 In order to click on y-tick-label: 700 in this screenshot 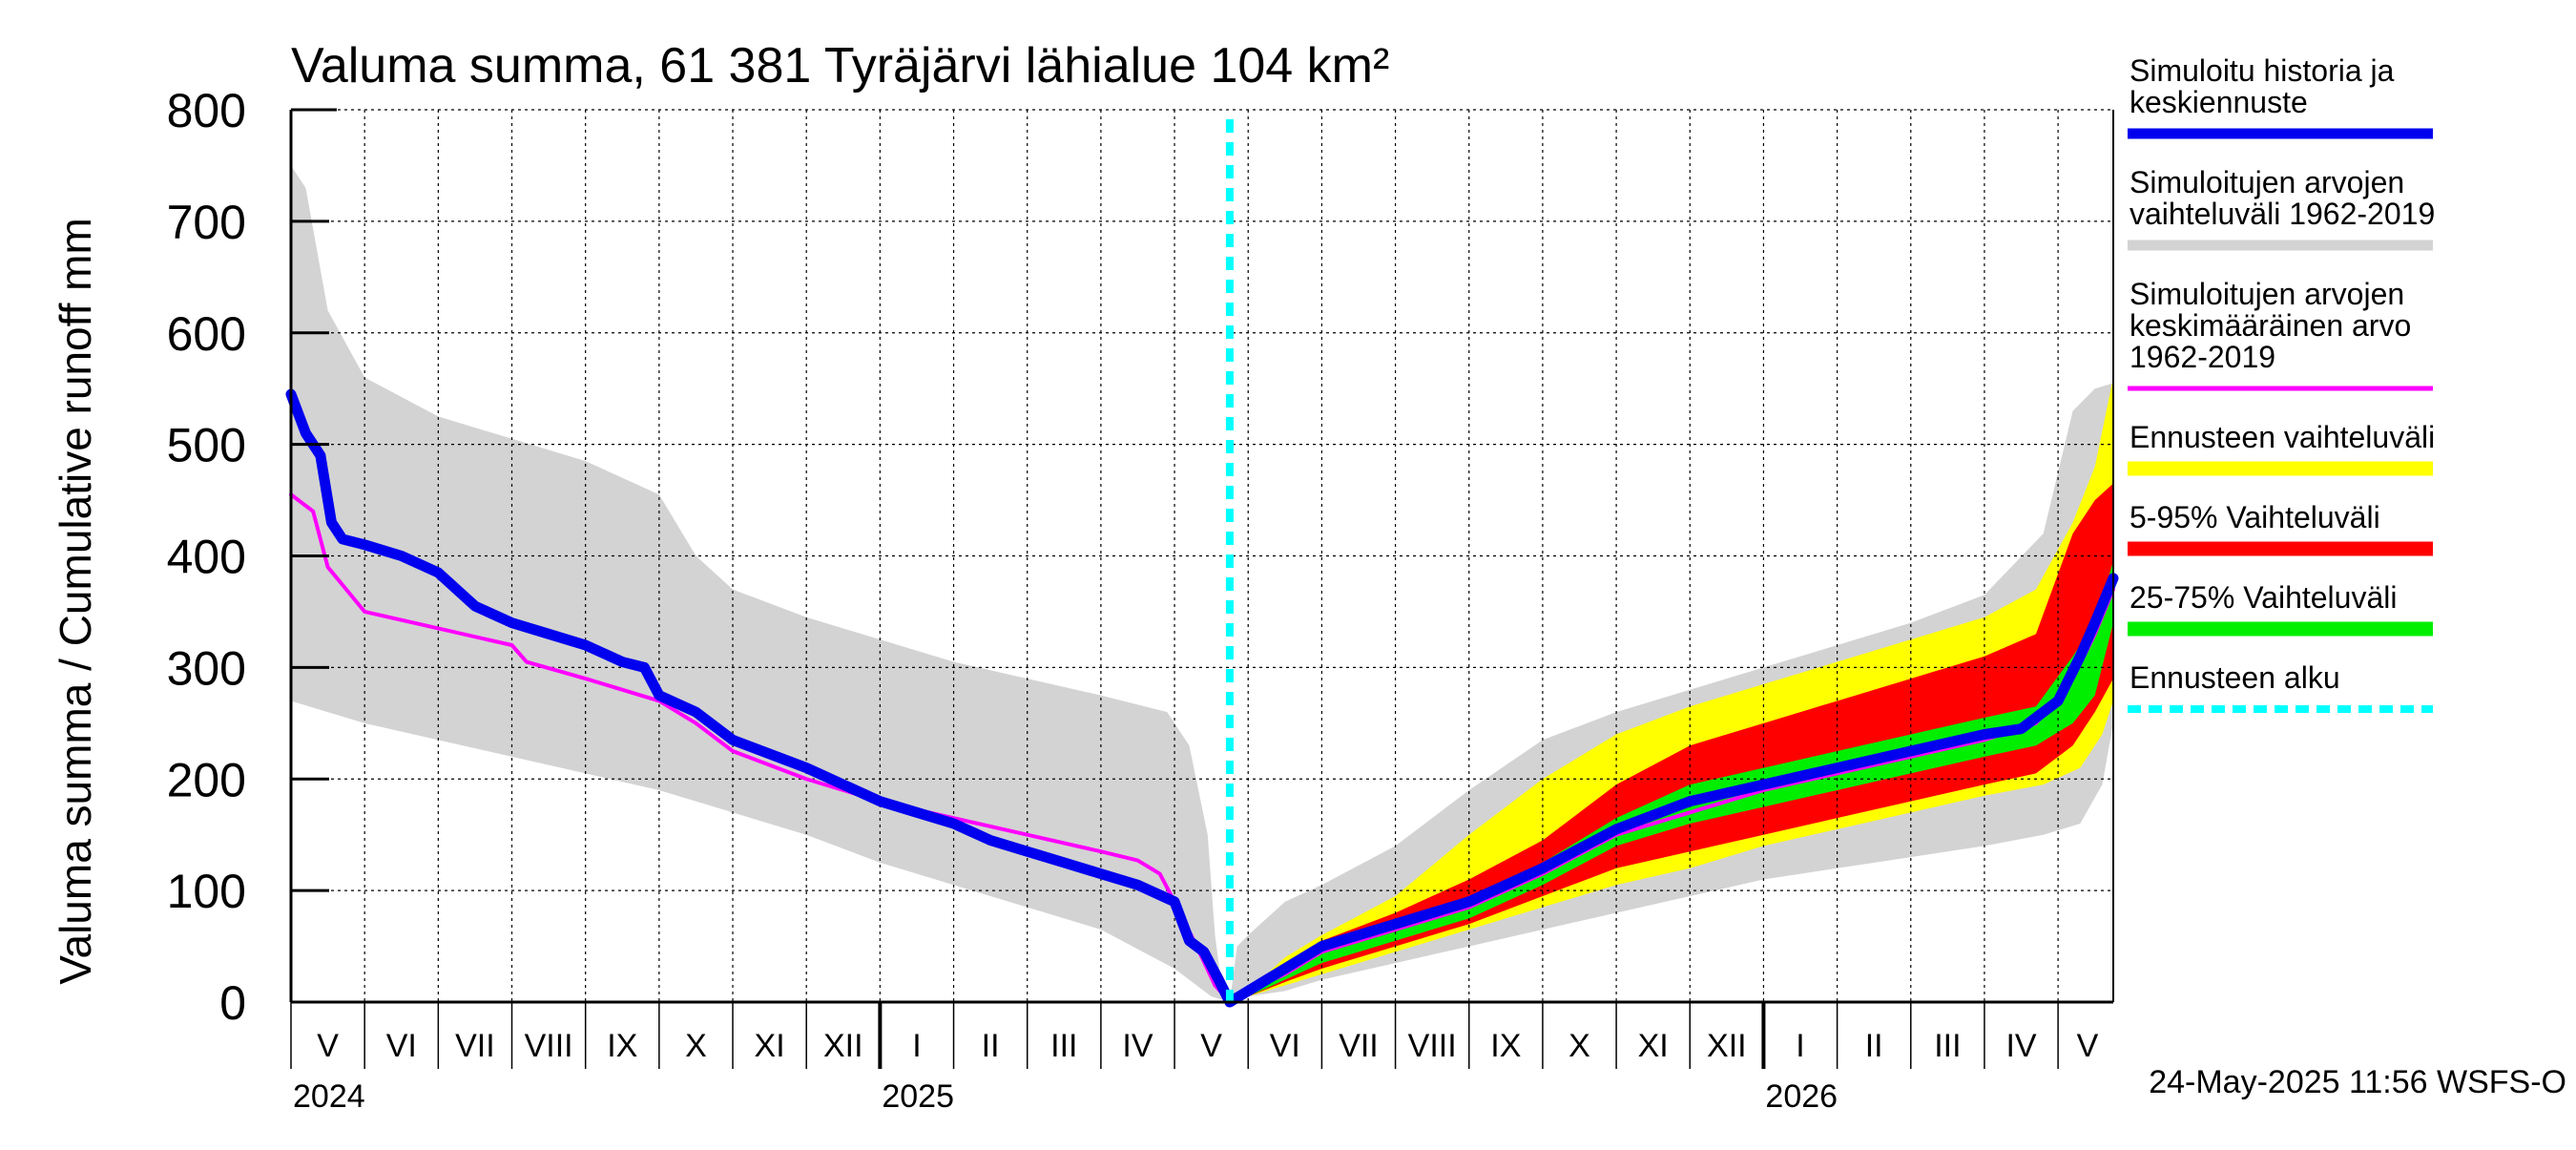, I will do `click(206, 222)`.